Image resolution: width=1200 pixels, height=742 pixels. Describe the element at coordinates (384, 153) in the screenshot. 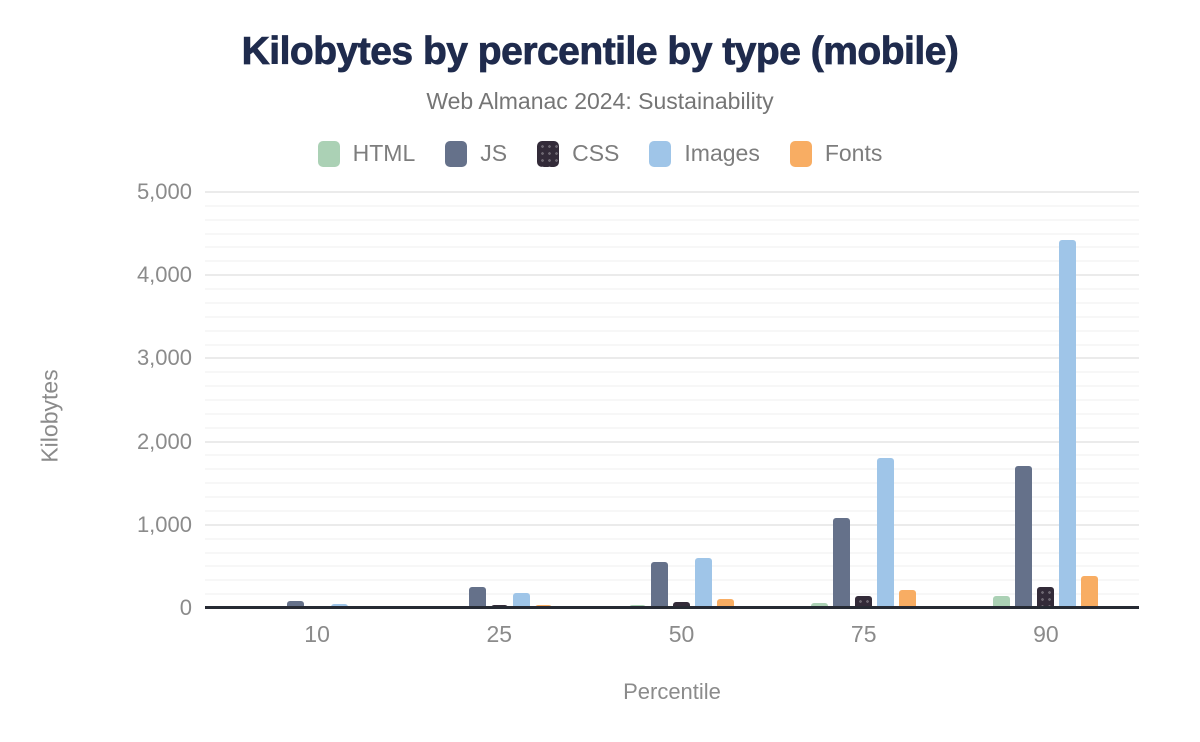

I see `legend-label: HTML` at that location.